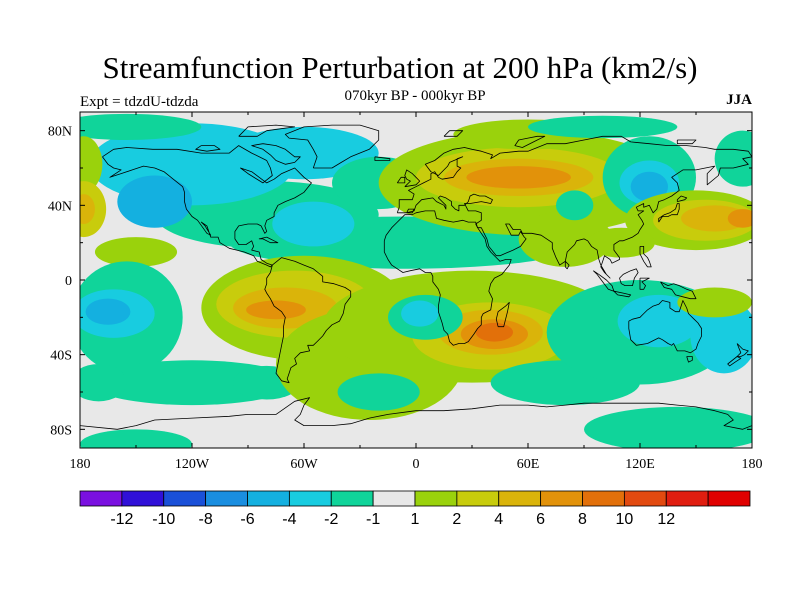 This screenshot has width=800, height=600. Describe the element at coordinates (582, 519) in the screenshot. I see `colorbar-label-11: 8` at that location.